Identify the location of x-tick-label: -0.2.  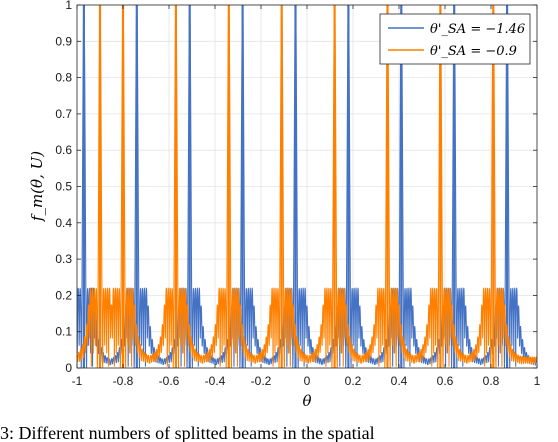
(261, 381).